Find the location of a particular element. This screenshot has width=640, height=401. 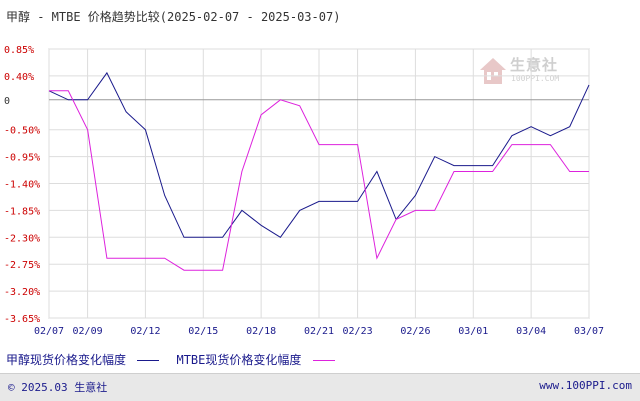

x-tick-label: 03/07 is located at coordinates (589, 331).